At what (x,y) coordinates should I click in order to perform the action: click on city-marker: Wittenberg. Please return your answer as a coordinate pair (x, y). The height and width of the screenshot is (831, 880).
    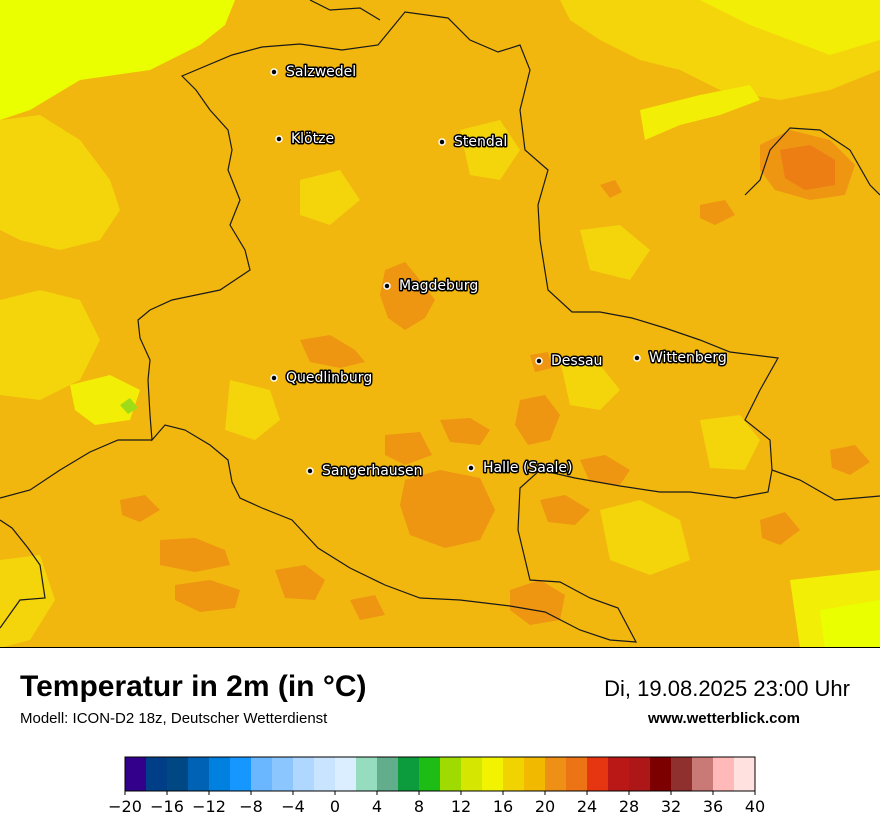
    Looking at the image, I should click on (680, 358).